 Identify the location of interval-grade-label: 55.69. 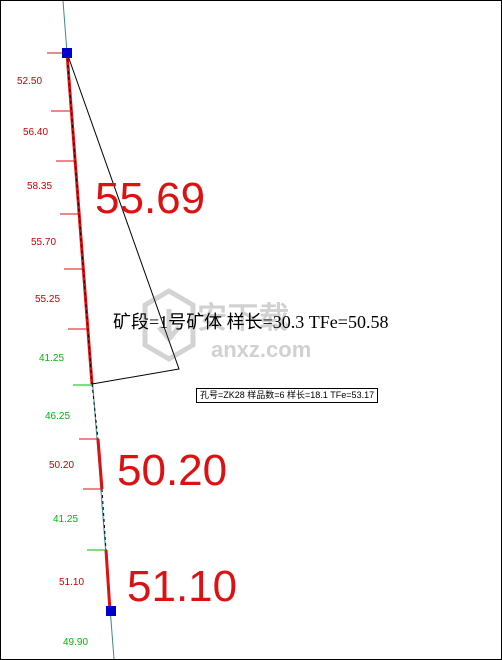
(150, 198).